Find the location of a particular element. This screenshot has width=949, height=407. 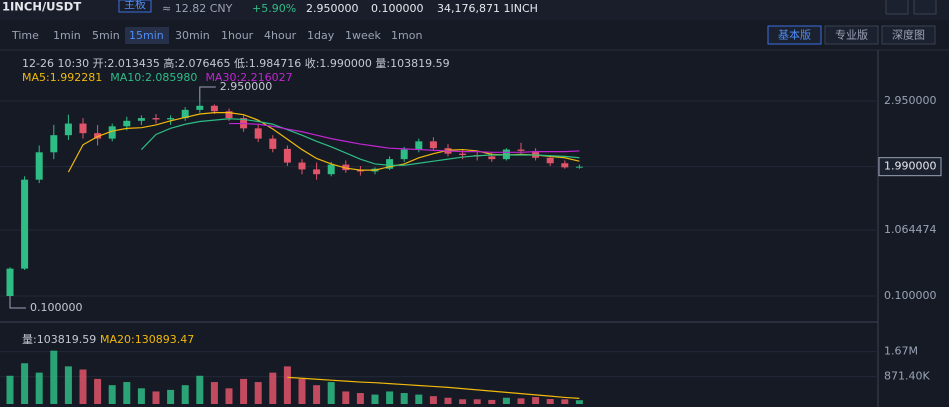

interval-tab: 15min is located at coordinates (146, 35).